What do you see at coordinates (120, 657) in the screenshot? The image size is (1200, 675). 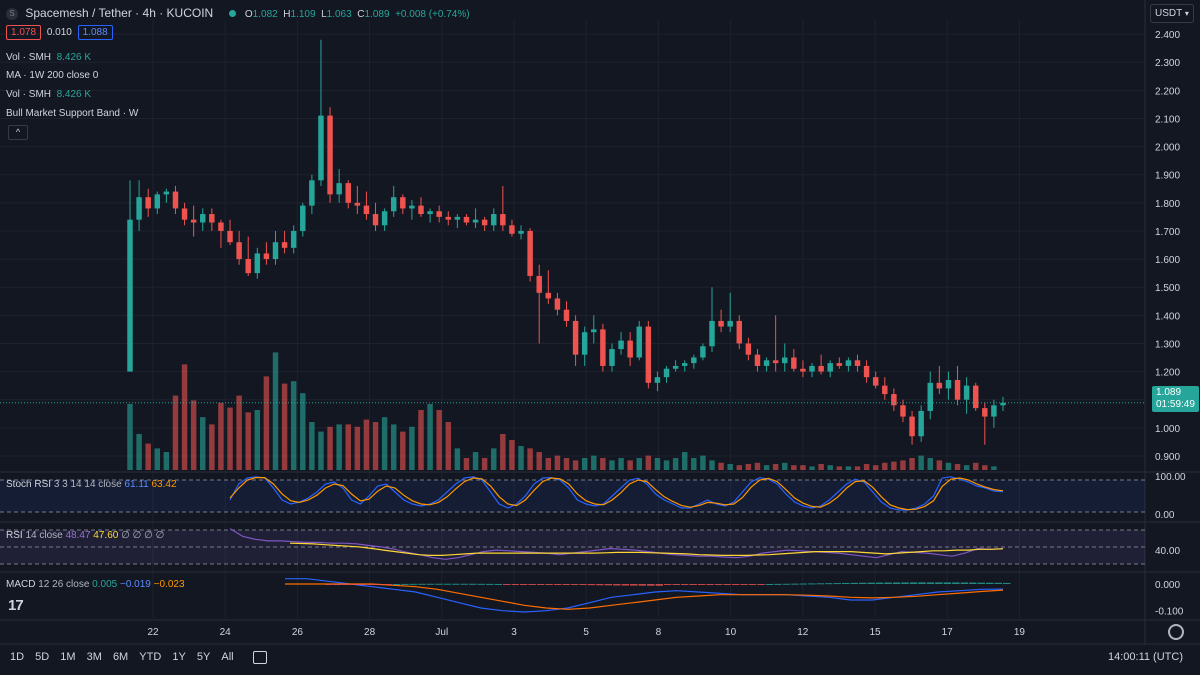 I see `range-6m: 6M` at bounding box center [120, 657].